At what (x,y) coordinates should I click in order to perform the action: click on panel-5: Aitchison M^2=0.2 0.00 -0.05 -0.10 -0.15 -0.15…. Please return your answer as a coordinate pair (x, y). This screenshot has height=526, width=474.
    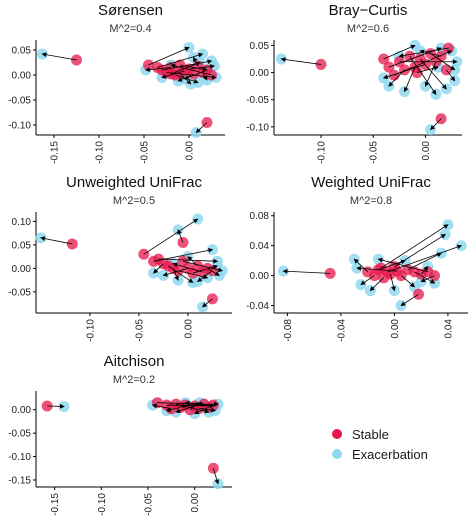
    Looking at the image, I should click on (120, 434).